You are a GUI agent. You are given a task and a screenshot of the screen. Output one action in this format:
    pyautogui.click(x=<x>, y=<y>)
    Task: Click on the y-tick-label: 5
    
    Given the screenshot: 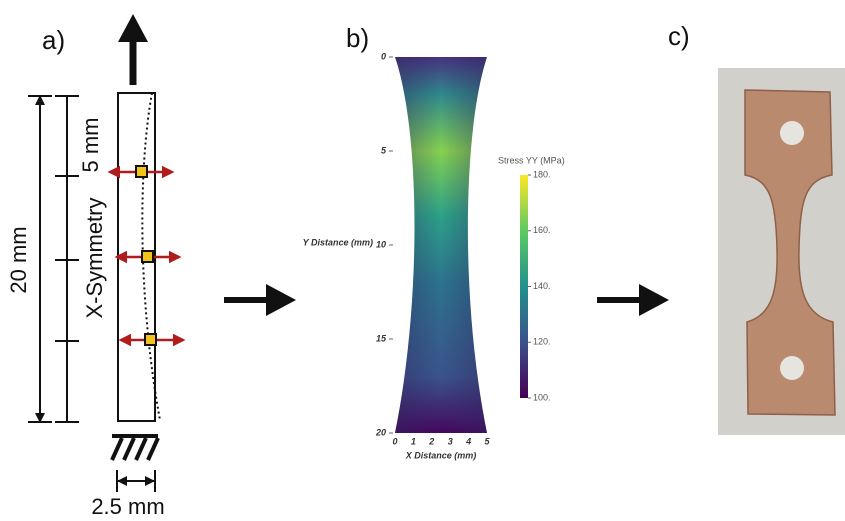 What is the action you would take?
    pyautogui.click(x=384, y=150)
    